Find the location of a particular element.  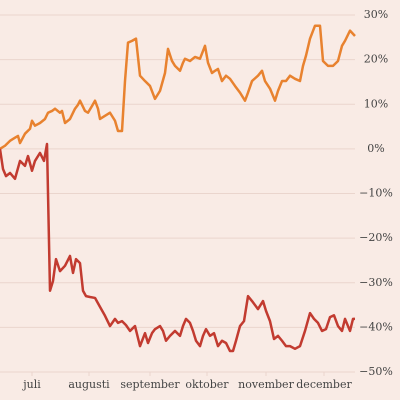

x-tick-label: oktober is located at coordinates (207, 384).